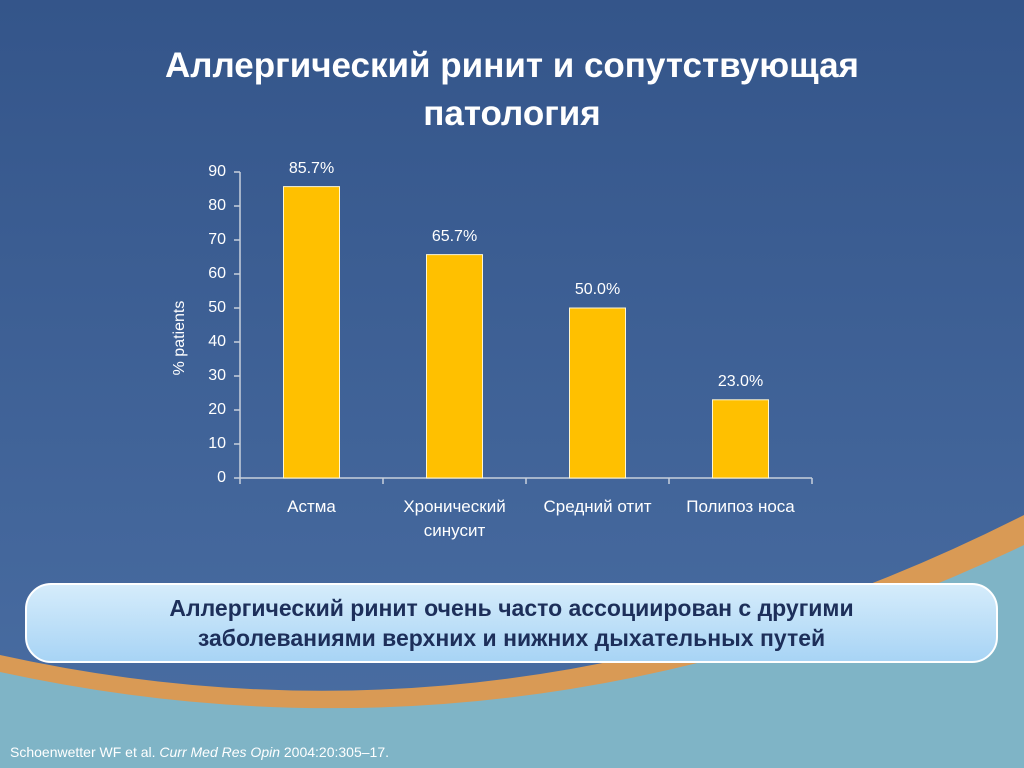 Image resolution: width=1024 pixels, height=768 pixels. Describe the element at coordinates (217, 443) in the screenshot. I see `y-tick-label: 10` at that location.